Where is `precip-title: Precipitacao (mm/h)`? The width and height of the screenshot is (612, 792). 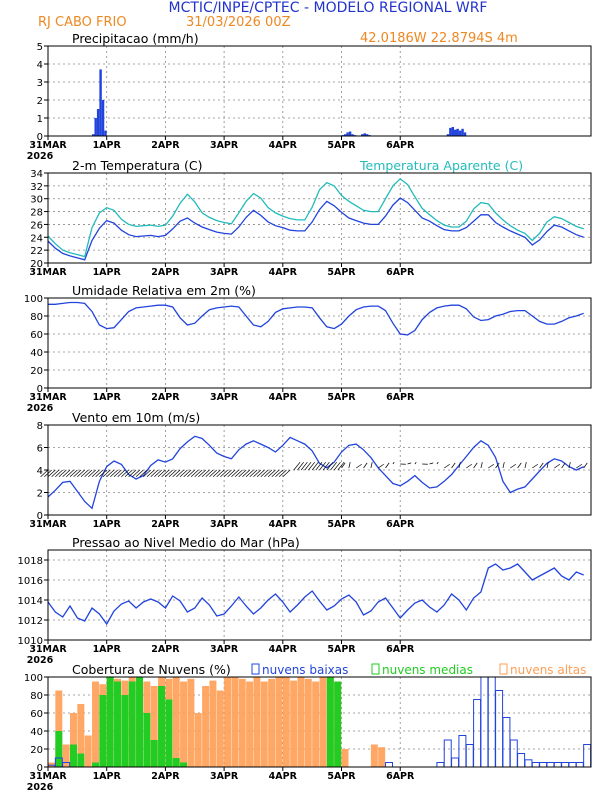
precip-title: Precipitacao (mm/h) is located at coordinates (135, 38).